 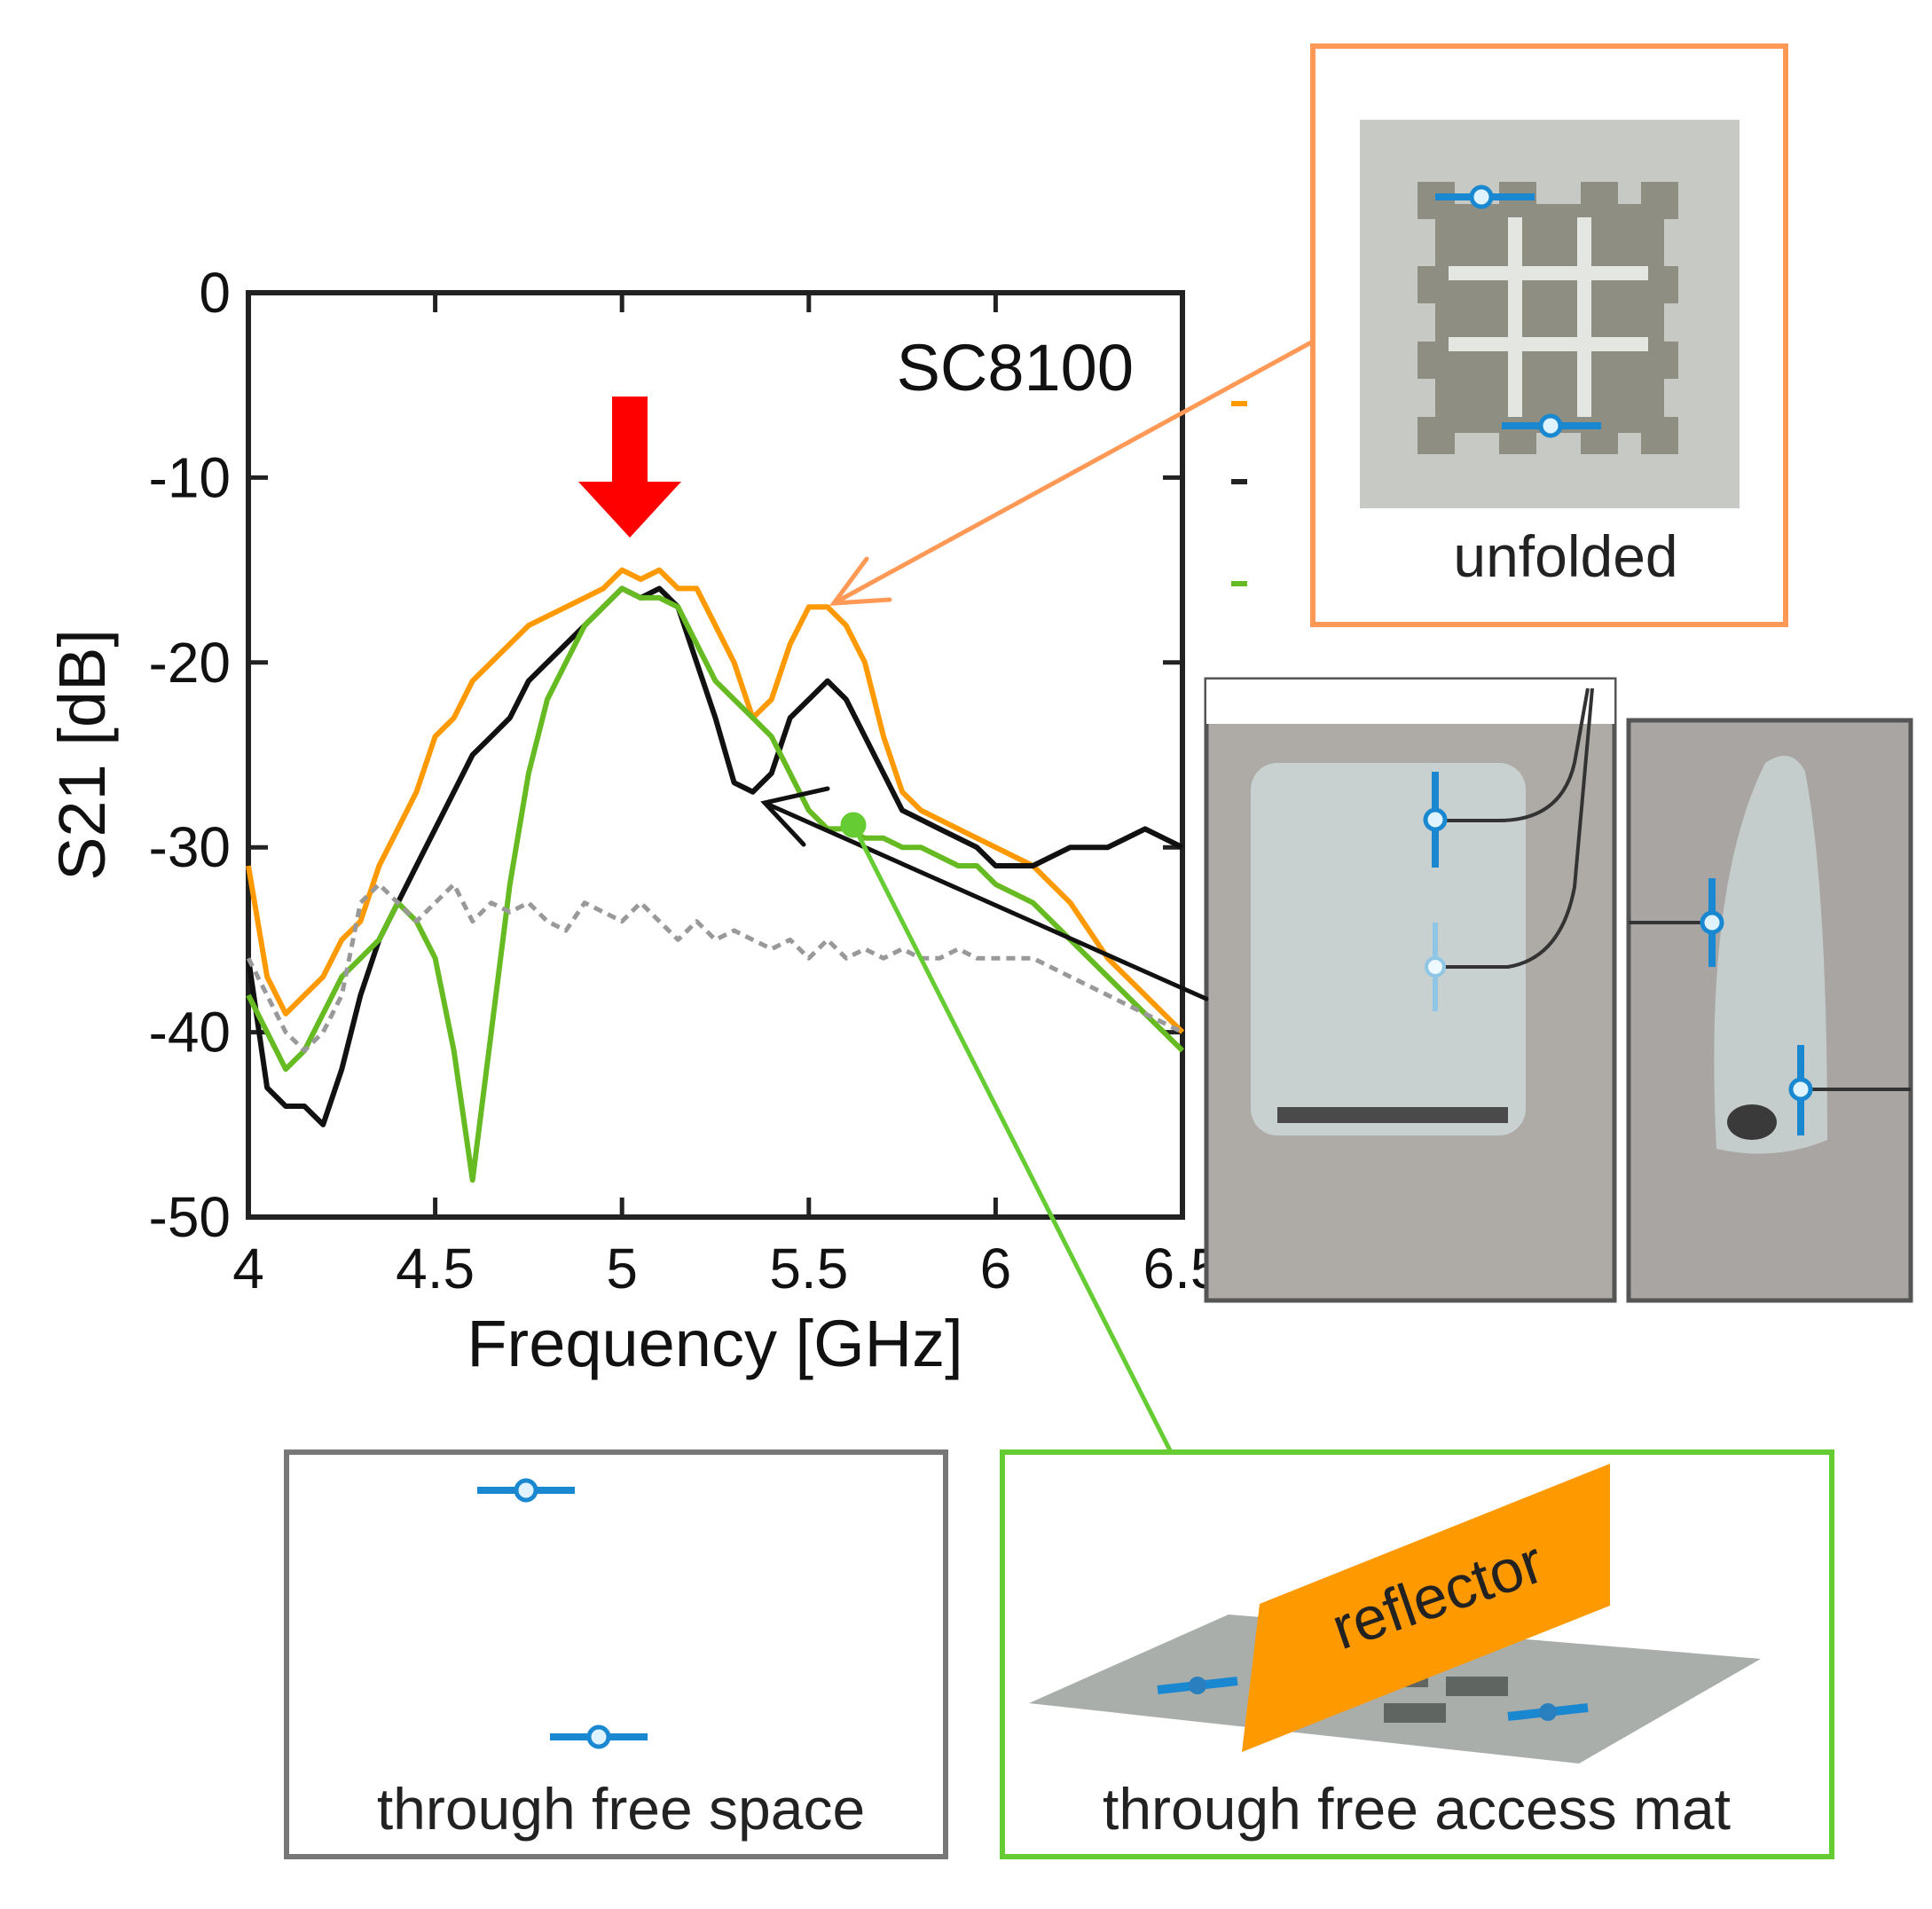 What do you see at coordinates (248, 1269) in the screenshot?
I see `x-tick-label: 4` at bounding box center [248, 1269].